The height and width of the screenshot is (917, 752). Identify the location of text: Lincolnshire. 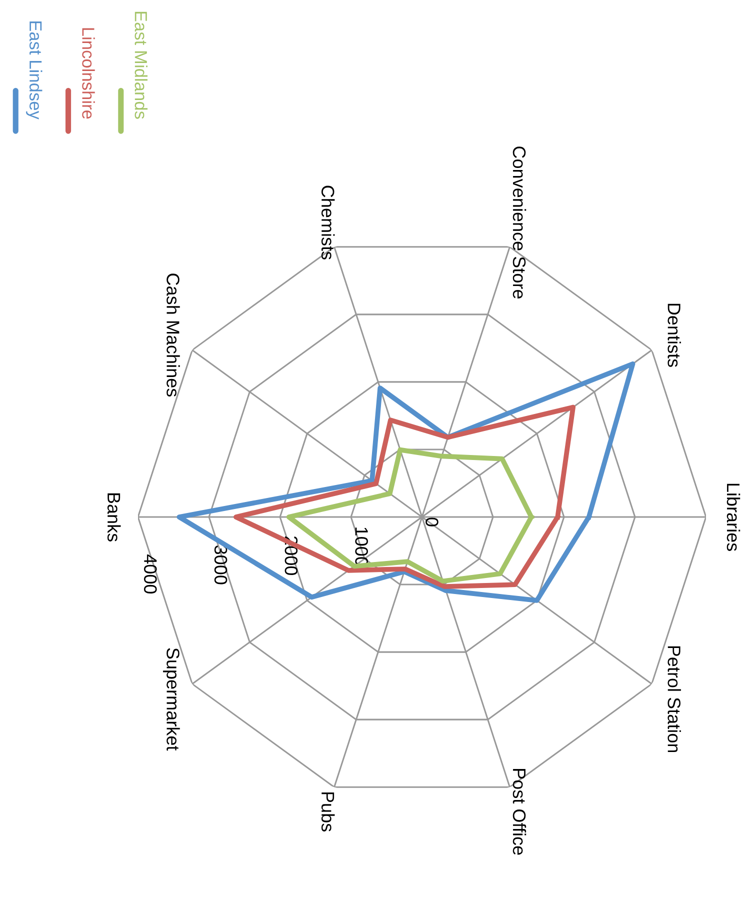
(88, 73).